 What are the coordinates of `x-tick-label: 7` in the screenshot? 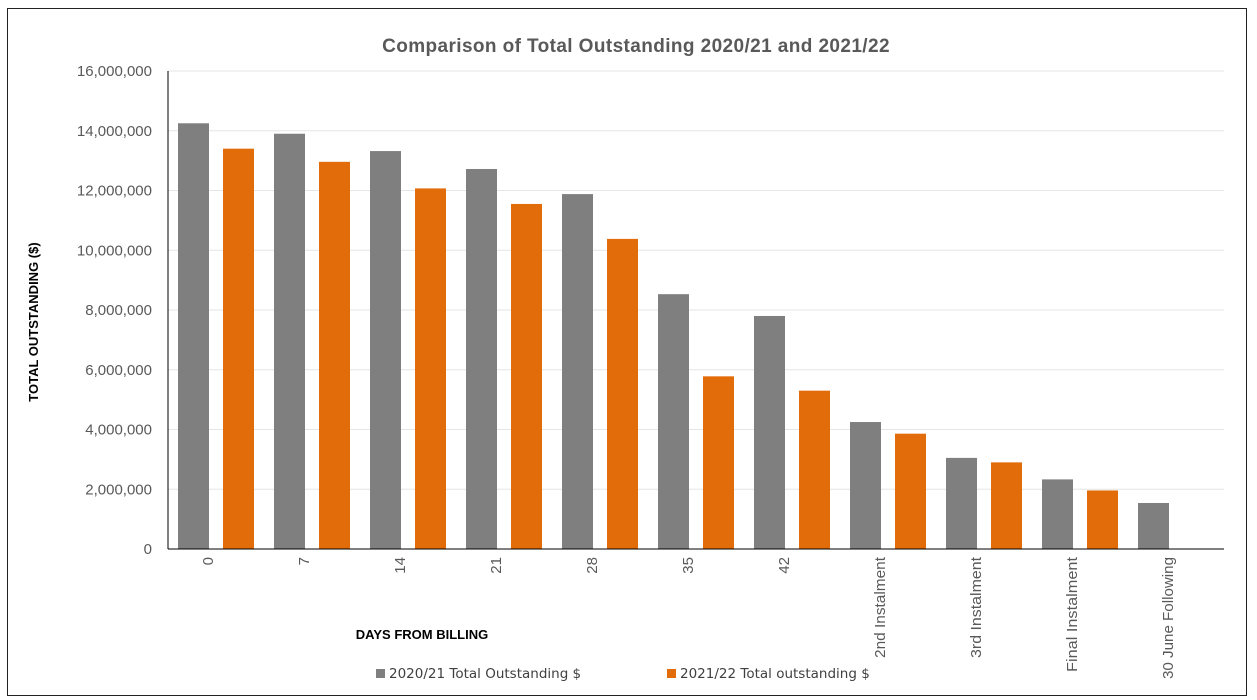 It's located at (304, 561).